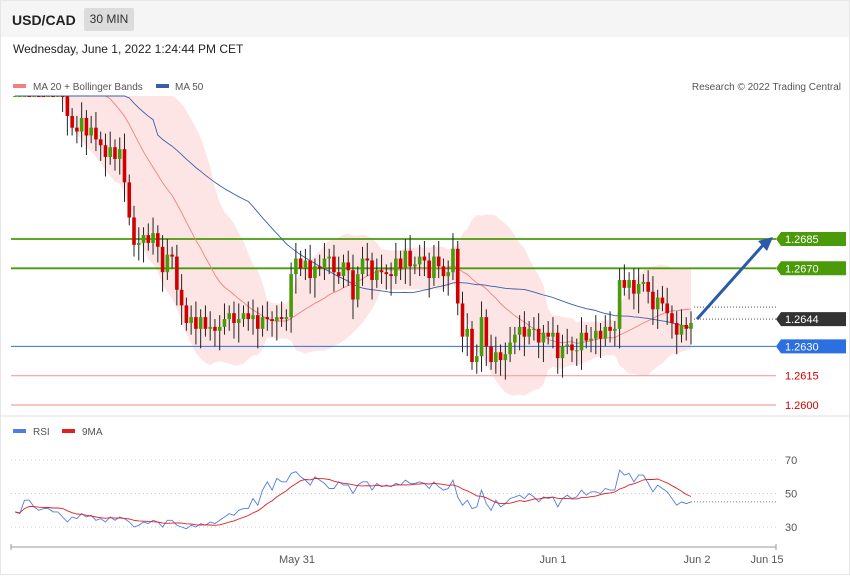 This screenshot has width=850, height=576. I want to click on x-tick-jun-15: Jun 15, so click(766, 560).